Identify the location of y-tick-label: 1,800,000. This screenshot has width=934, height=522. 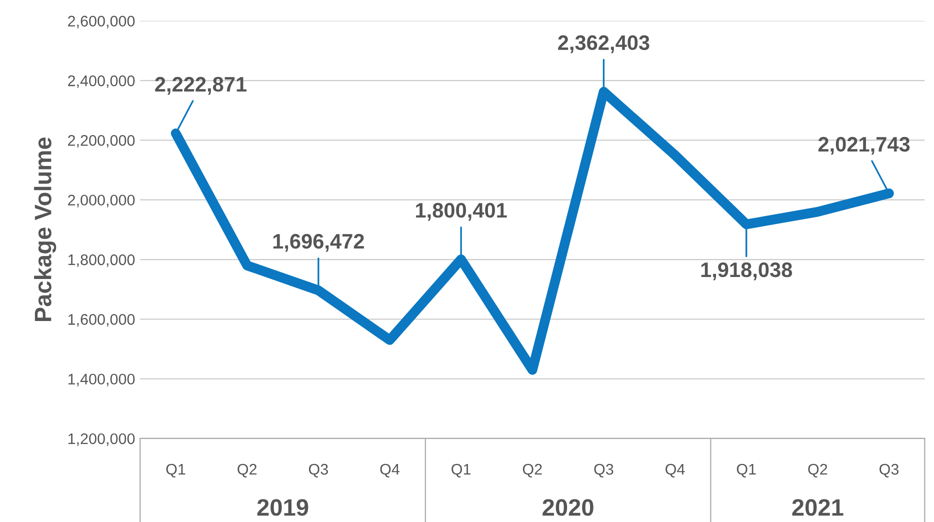
(101, 260).